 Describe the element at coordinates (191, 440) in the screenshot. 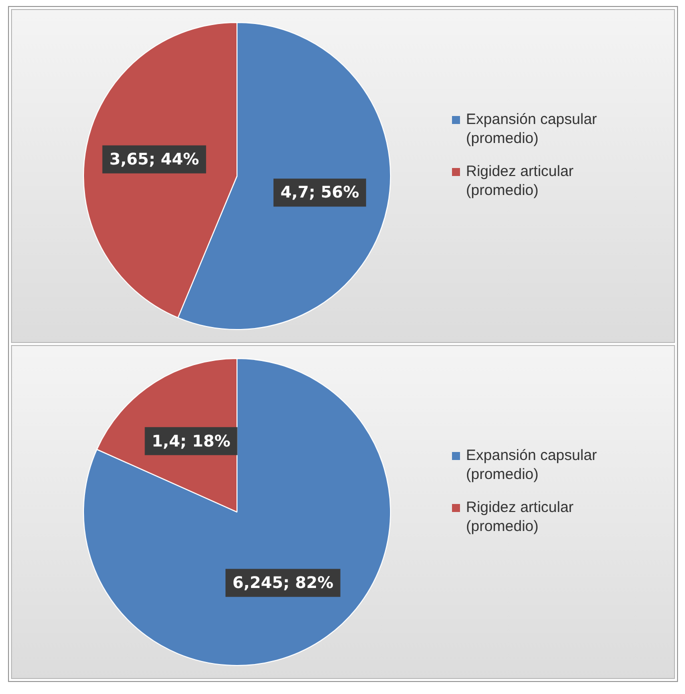

I see `data-label: 1,4; 18%` at that location.